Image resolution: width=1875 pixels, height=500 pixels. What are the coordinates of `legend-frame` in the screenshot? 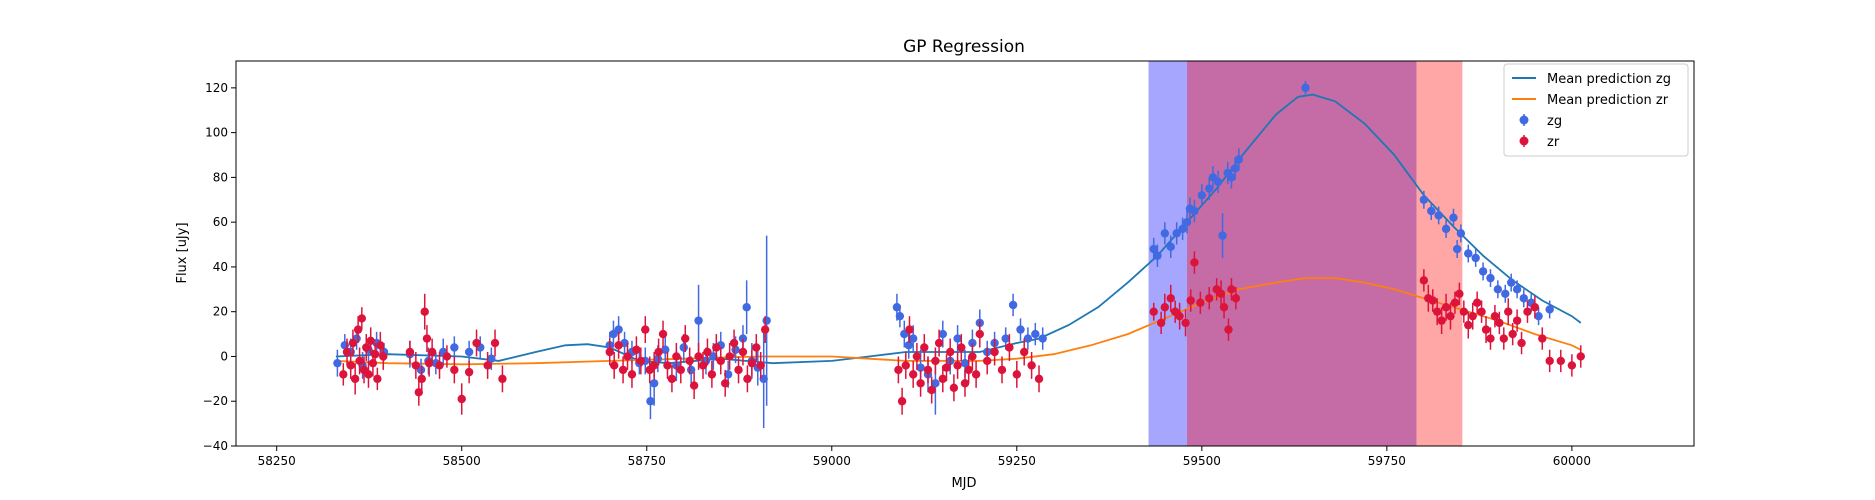 It's located at (1596, 110).